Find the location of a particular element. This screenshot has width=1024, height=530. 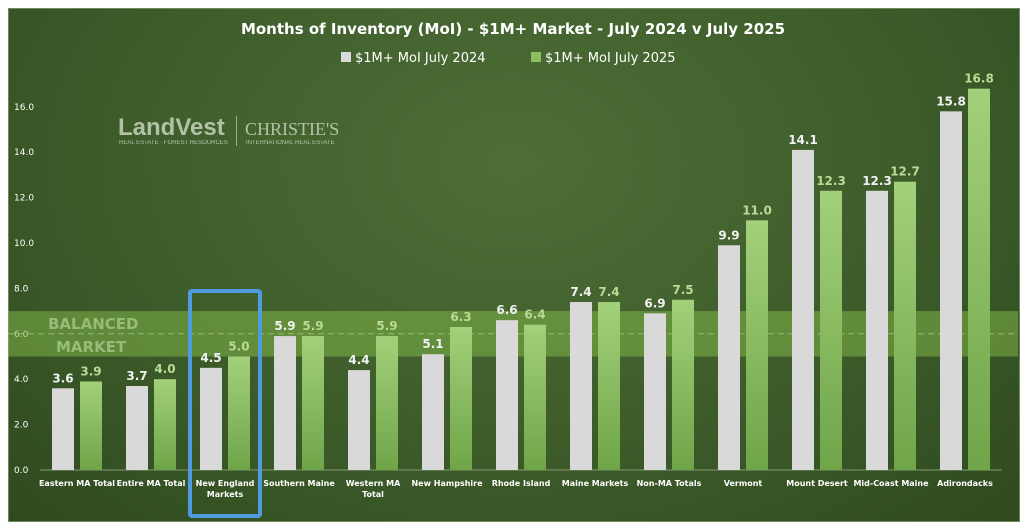

data-label-2024: 6.6 is located at coordinates (506, 310).